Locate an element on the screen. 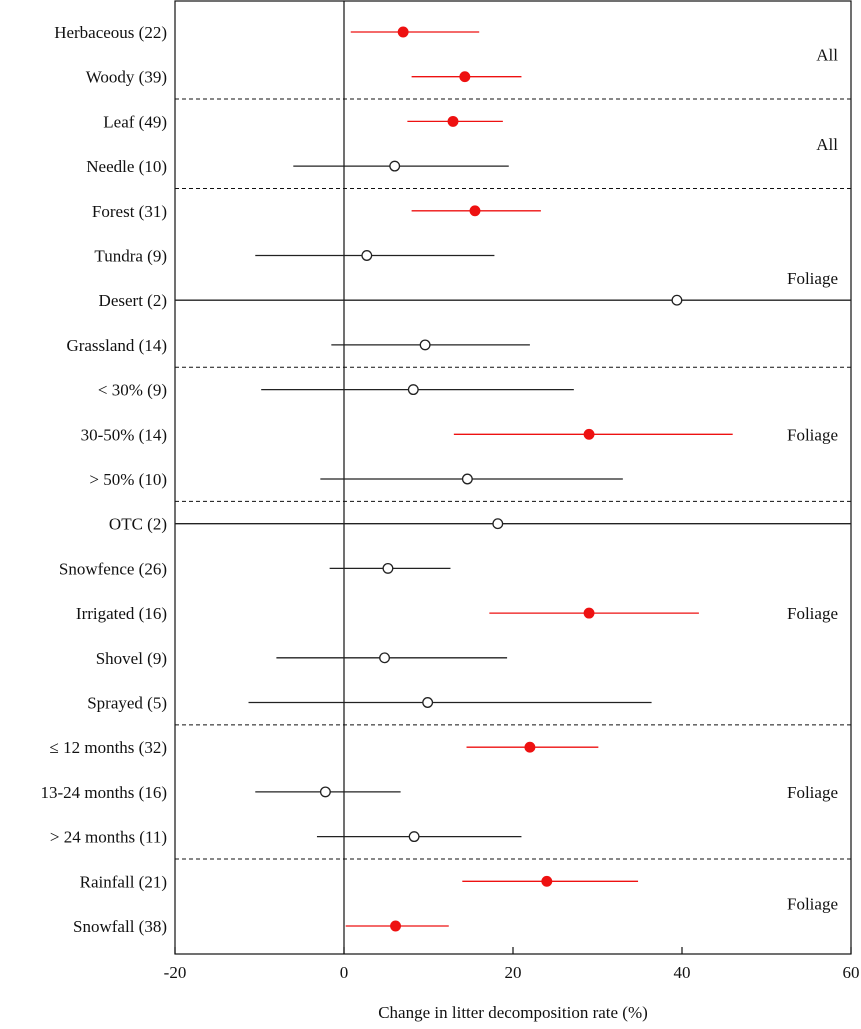  category-label-18: > 24 months (11) is located at coordinates (108, 837).